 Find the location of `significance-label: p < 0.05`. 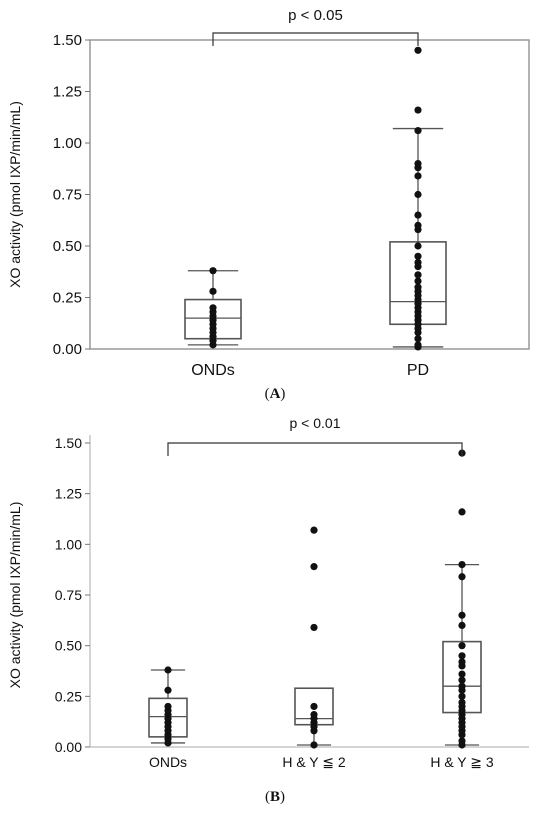

significance-label: p < 0.05 is located at coordinates (315, 15).